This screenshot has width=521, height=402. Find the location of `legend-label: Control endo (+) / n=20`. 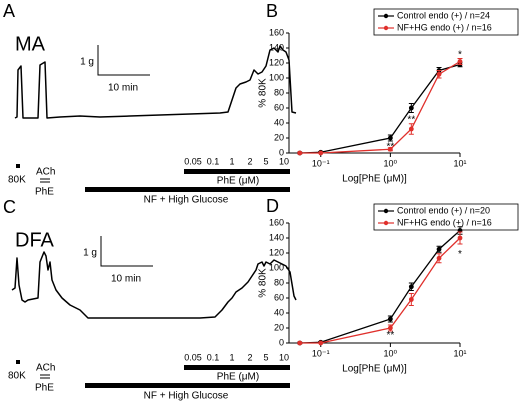

legend-label: Control endo (+) / n=20 is located at coordinates (443, 210).